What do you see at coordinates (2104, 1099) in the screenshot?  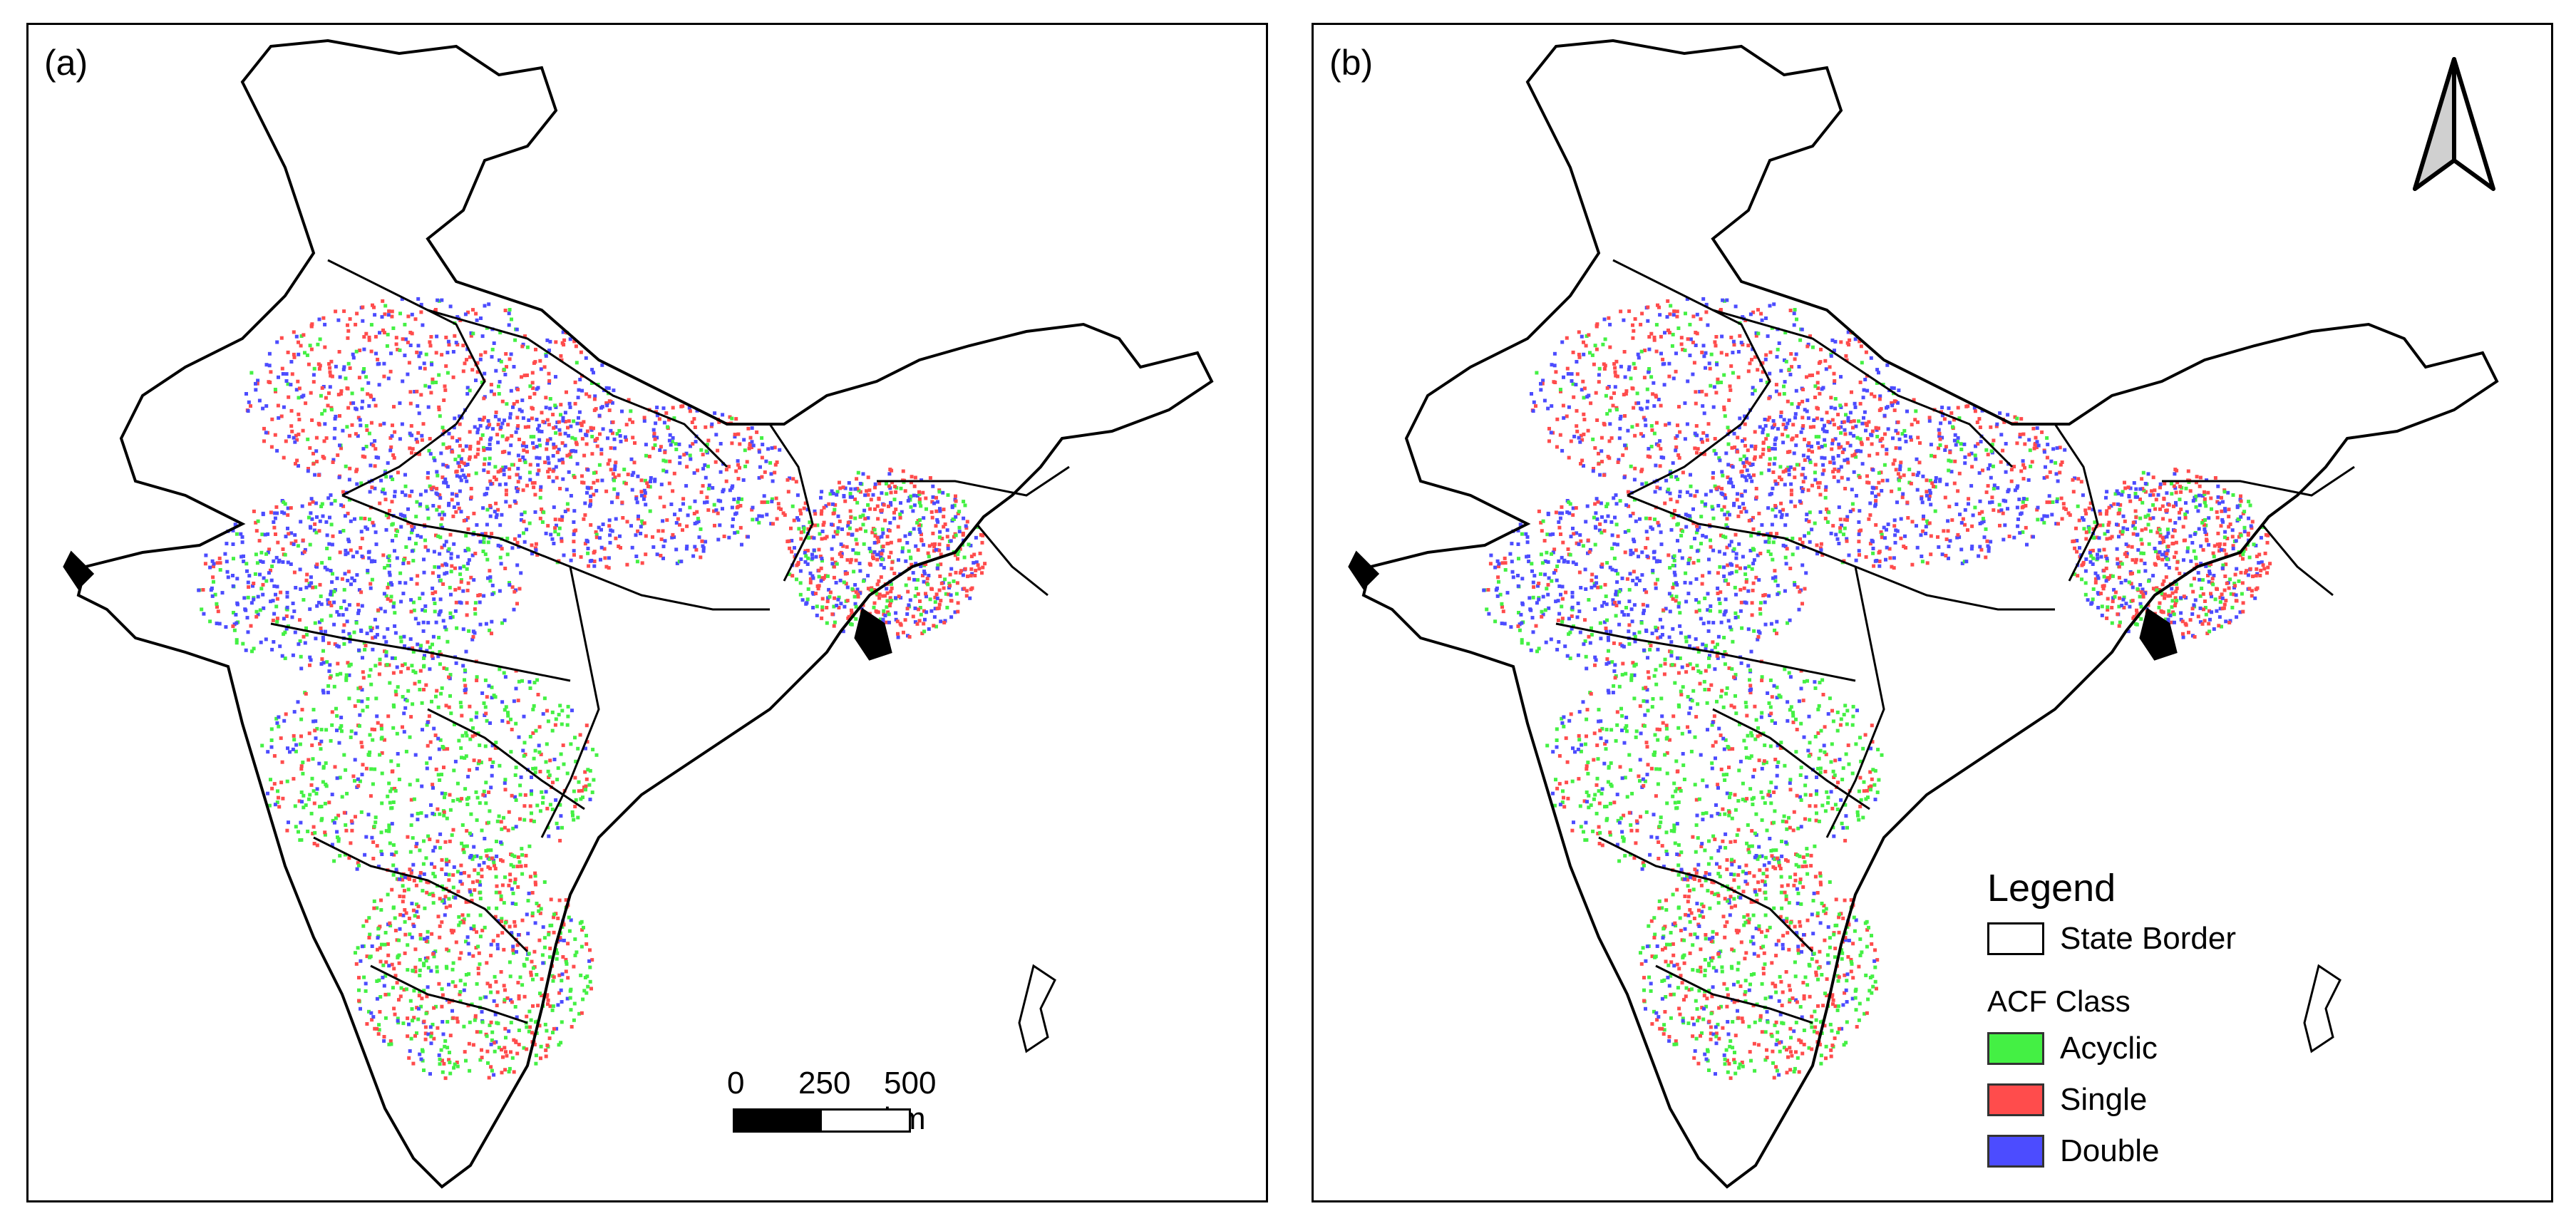 I see `legend-label-single: Single` at bounding box center [2104, 1099].